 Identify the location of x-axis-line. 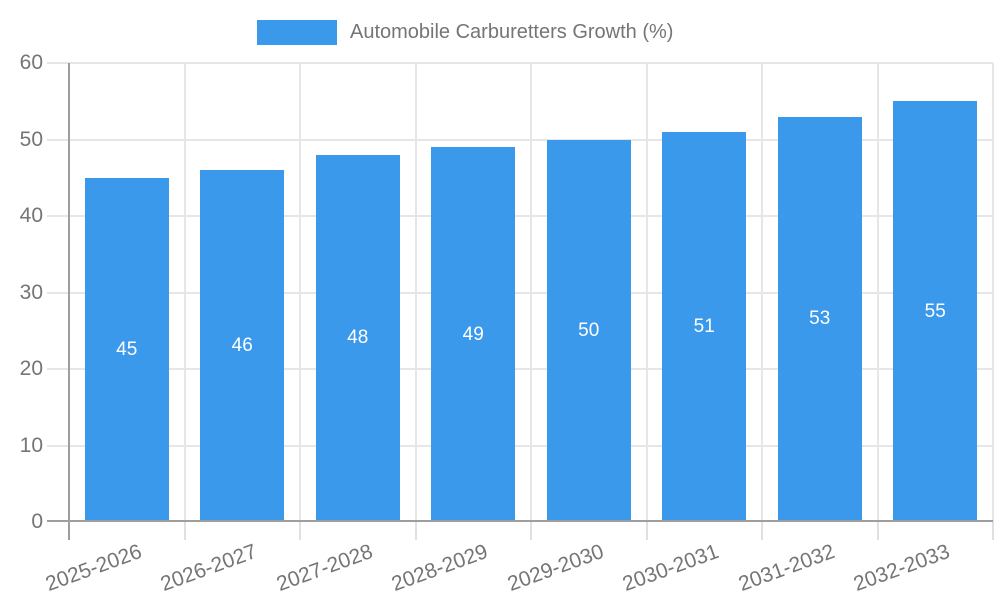
(520, 521).